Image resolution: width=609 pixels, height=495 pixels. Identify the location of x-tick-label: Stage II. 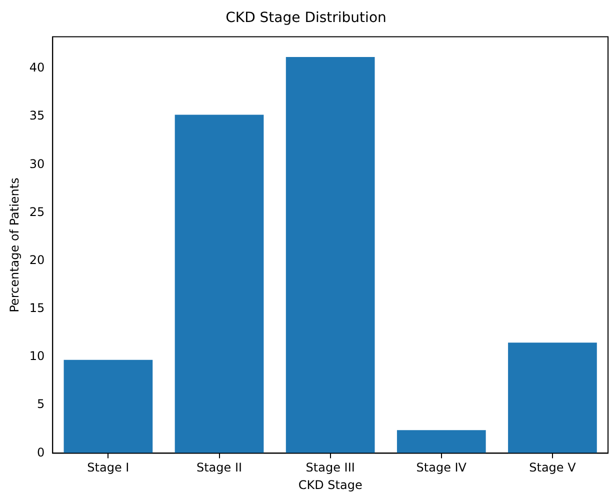
(219, 467).